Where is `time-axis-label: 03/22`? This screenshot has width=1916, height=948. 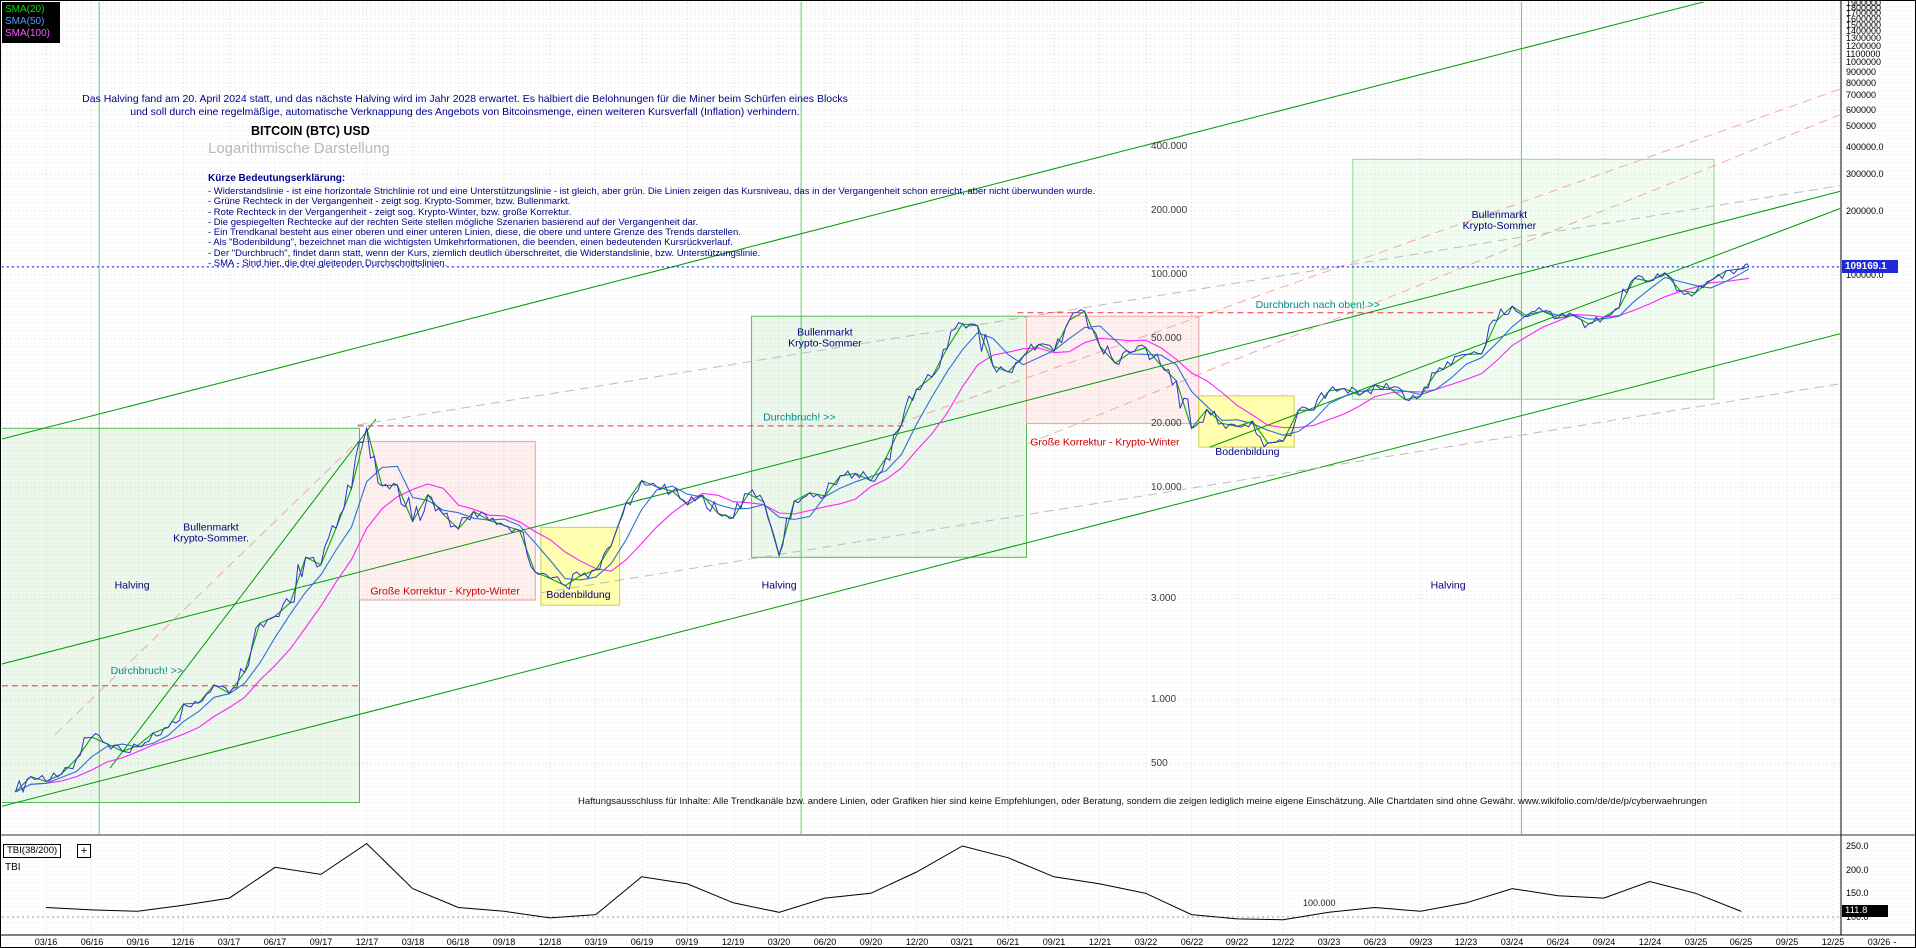
time-axis-label: 03/22 is located at coordinates (1146, 942).